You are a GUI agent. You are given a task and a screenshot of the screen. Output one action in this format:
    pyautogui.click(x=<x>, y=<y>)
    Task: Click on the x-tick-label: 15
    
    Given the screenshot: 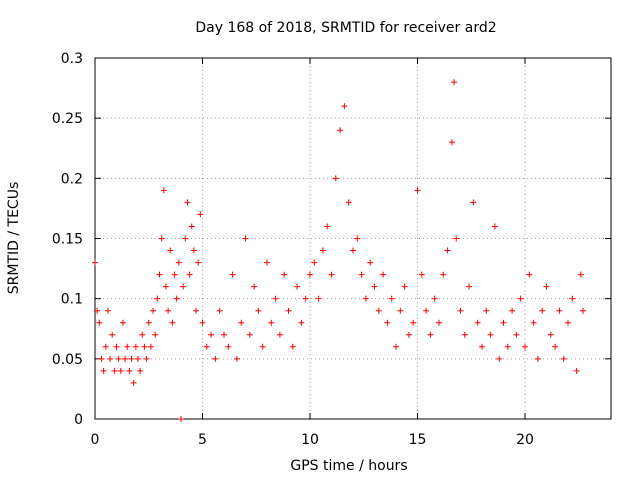 What is the action you would take?
    pyautogui.click(x=418, y=440)
    